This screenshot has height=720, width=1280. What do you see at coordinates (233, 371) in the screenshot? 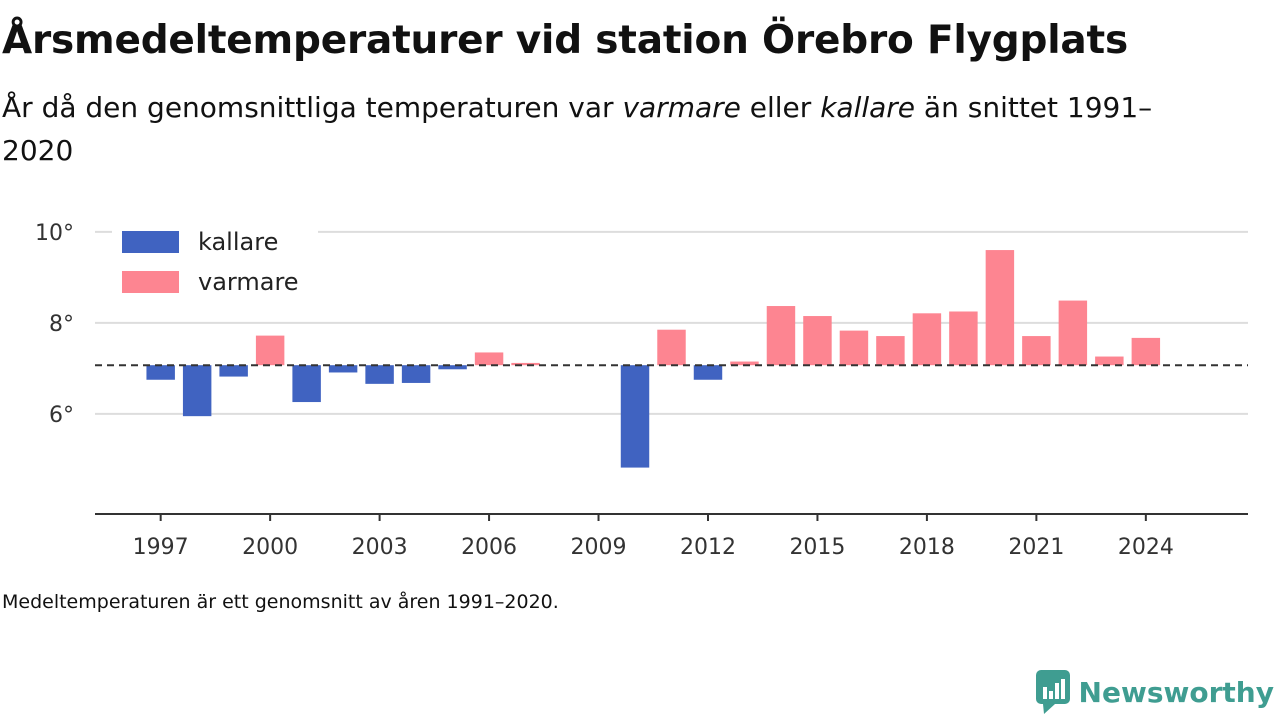
I see `bar-1999` at bounding box center [233, 371].